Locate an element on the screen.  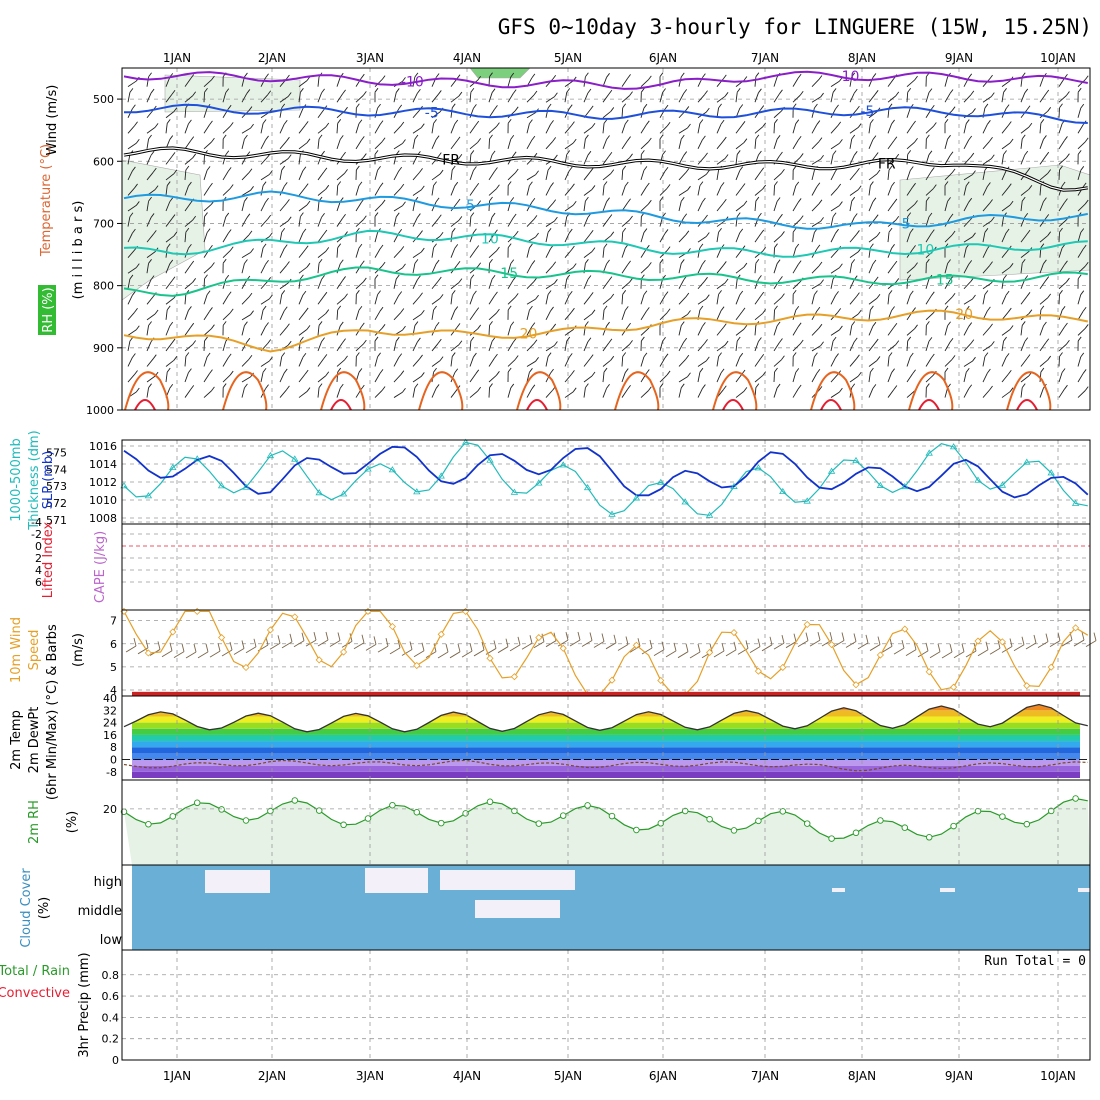
rh2m-point is located at coordinates (734, 830).